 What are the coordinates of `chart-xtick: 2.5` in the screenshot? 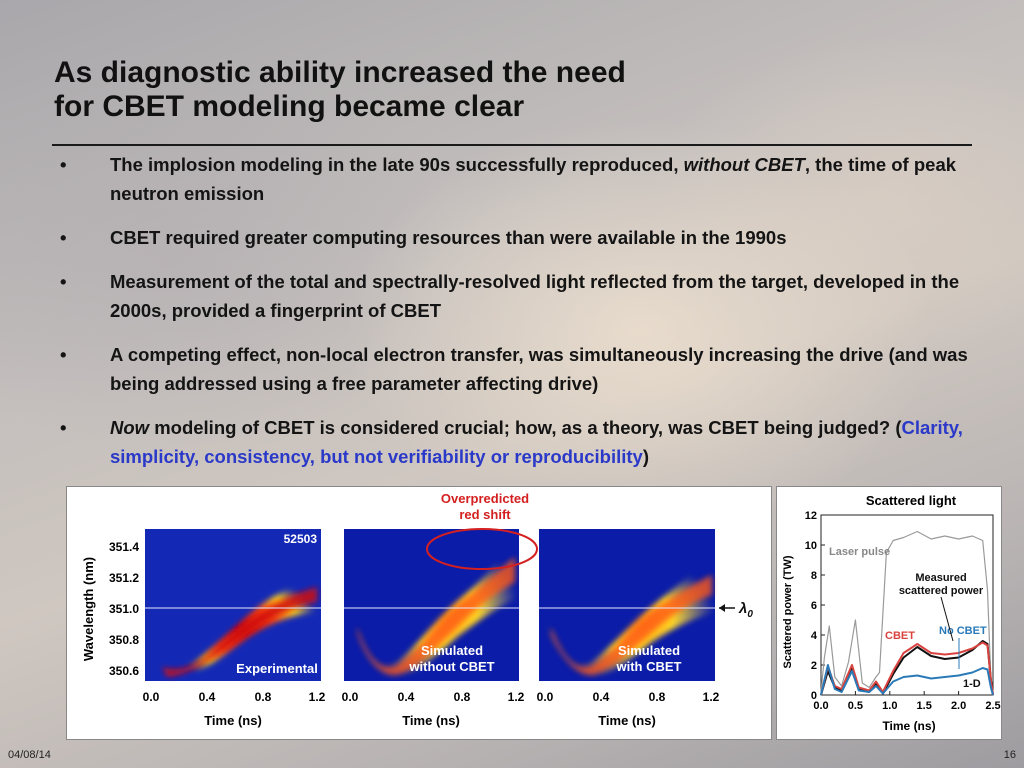 It's located at (992, 706).